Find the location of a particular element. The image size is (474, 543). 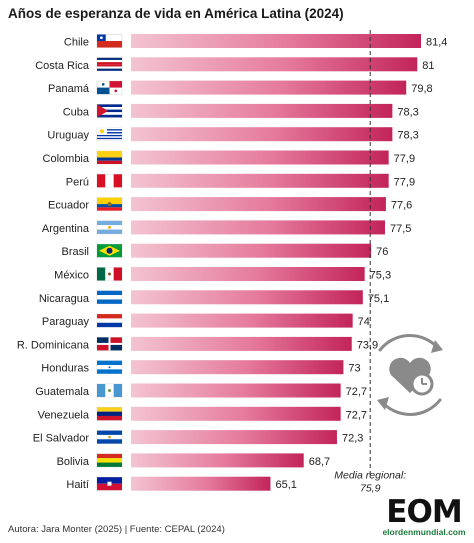

bar-row: Brasil 76 is located at coordinates (224, 250).